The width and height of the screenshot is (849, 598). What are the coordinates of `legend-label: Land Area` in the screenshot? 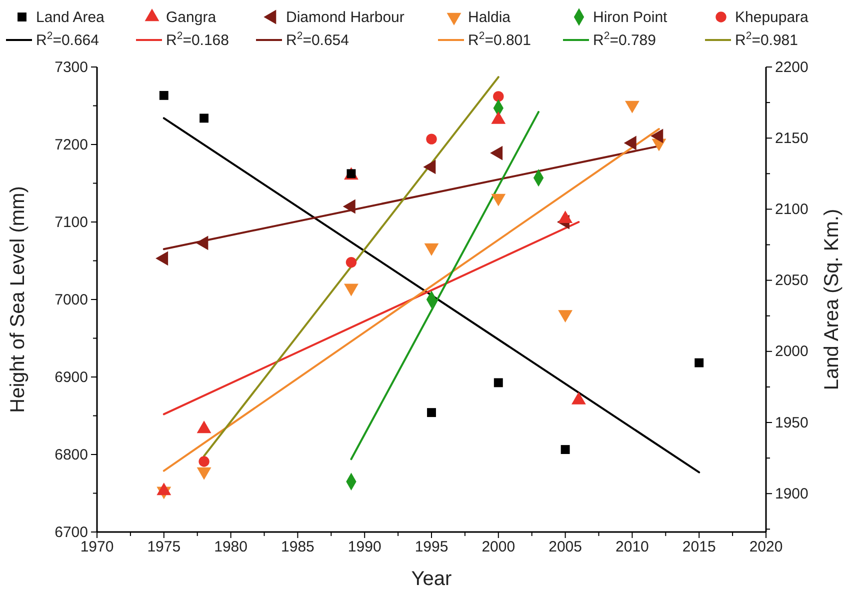 It's located at (71, 17).